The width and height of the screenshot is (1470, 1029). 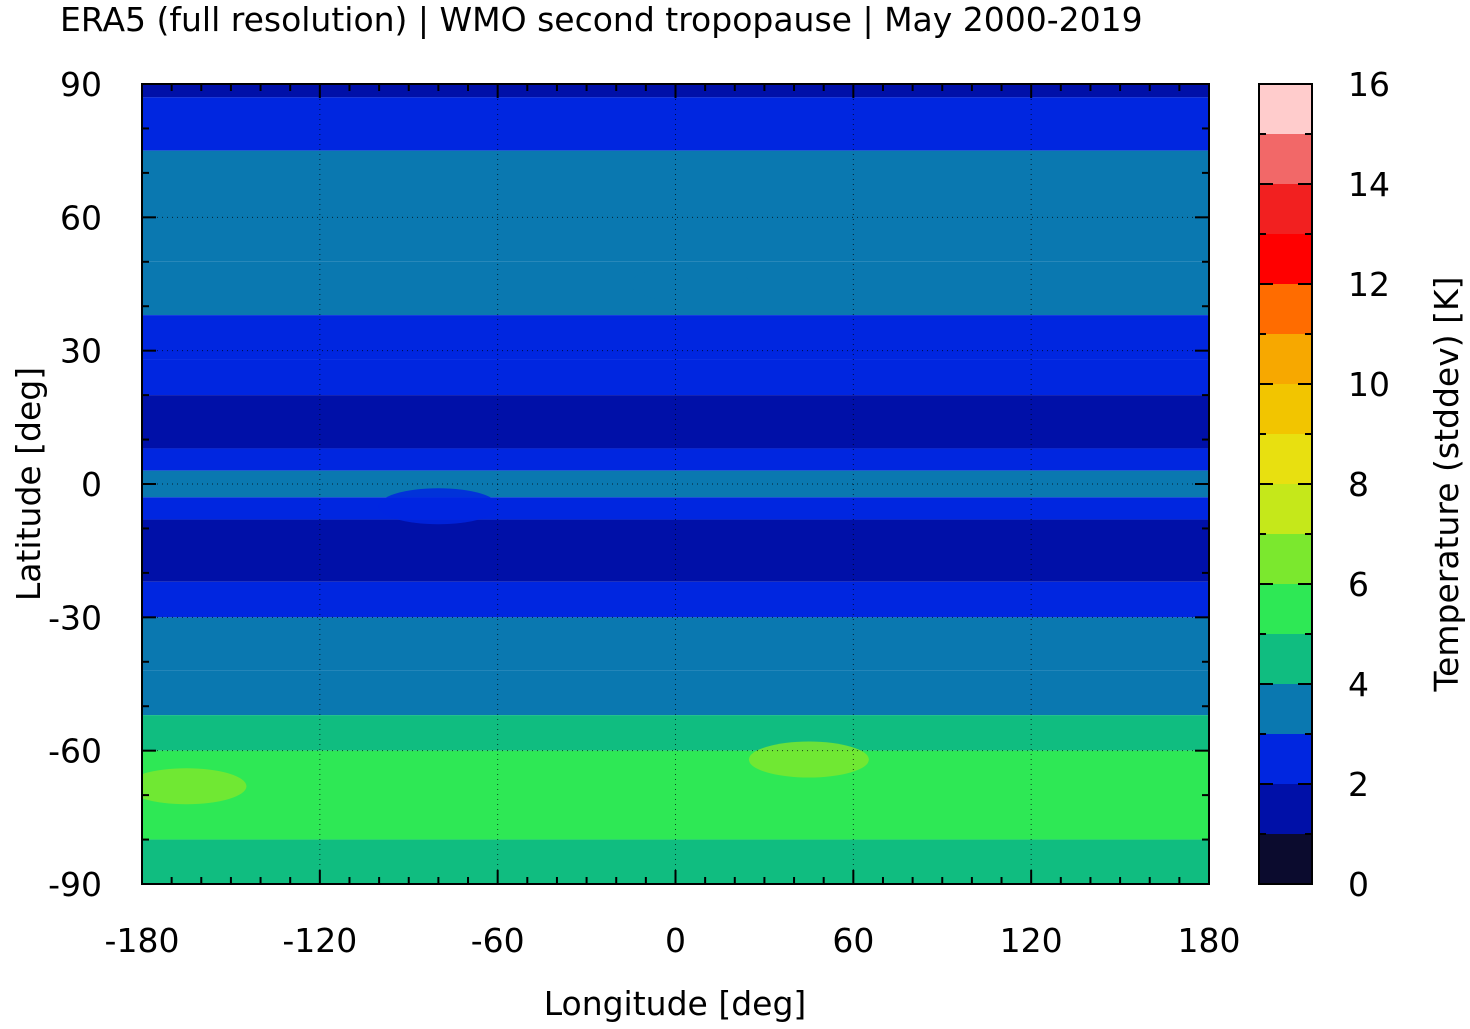 I want to click on colorbar-tick-label: 10, so click(x=1369, y=384).